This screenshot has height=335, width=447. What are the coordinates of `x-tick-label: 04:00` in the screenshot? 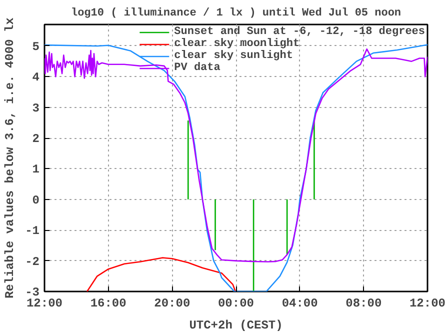 It's located at (300, 303).